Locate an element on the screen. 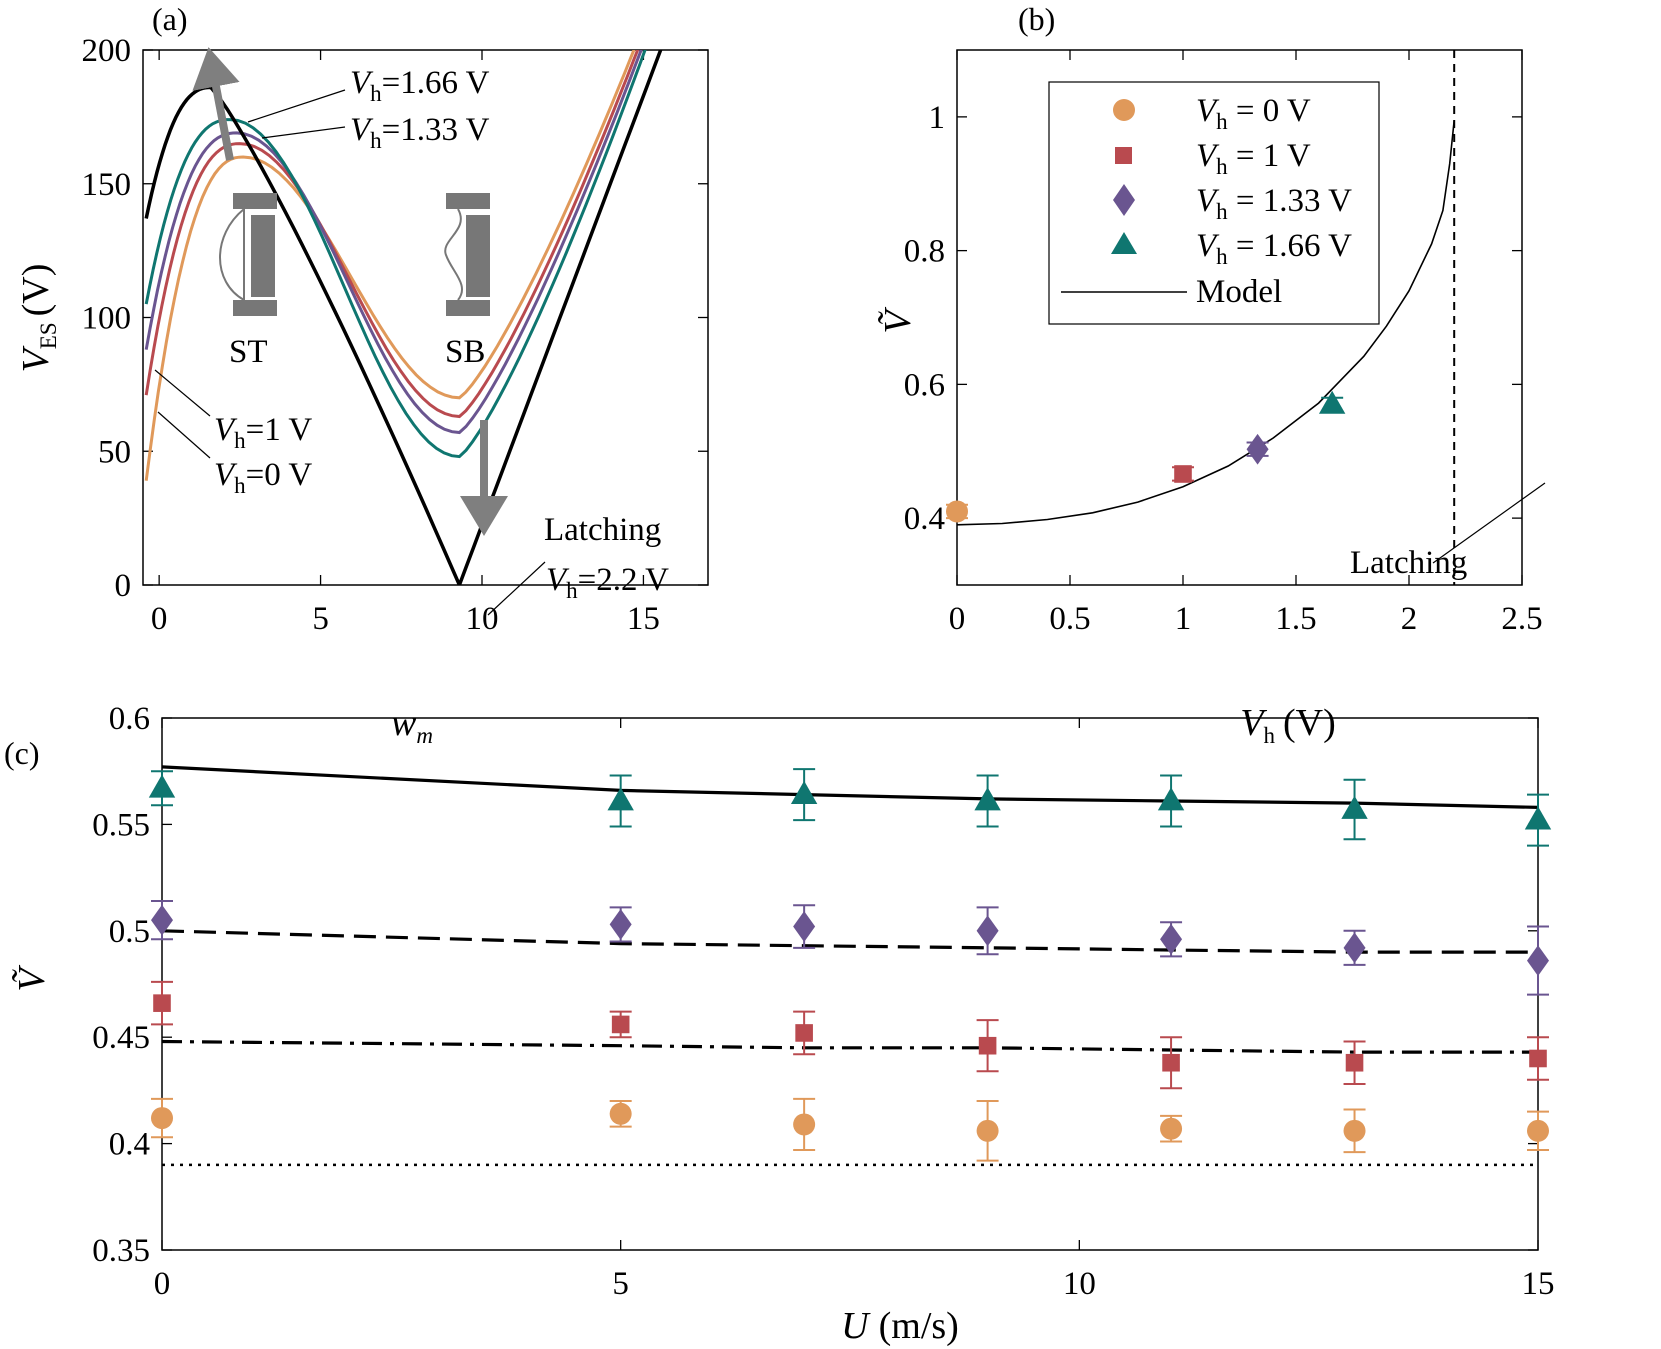 This screenshot has width=1661, height=1349. legend-label-model: Model is located at coordinates (1239, 292).